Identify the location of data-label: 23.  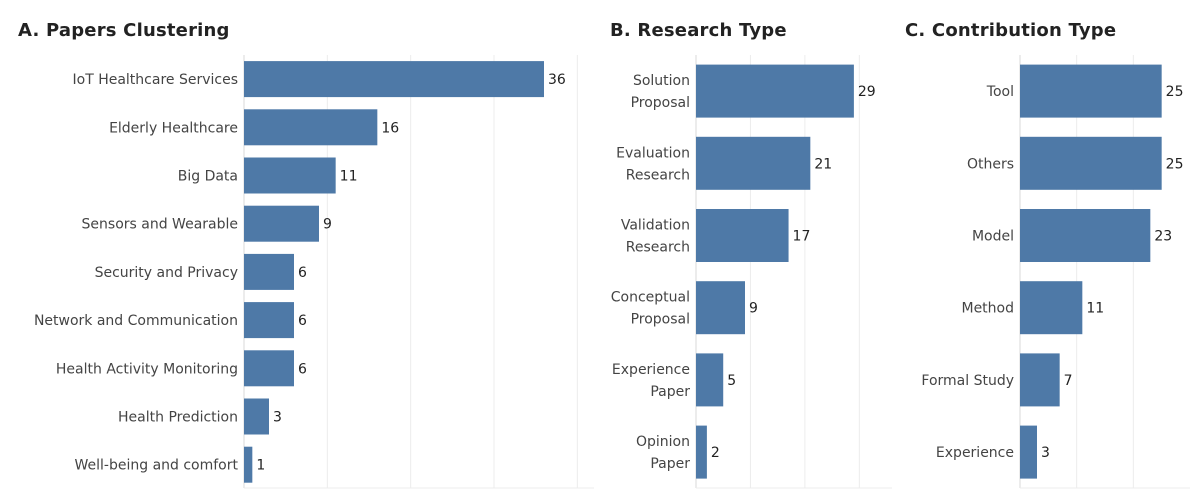
(1163, 237).